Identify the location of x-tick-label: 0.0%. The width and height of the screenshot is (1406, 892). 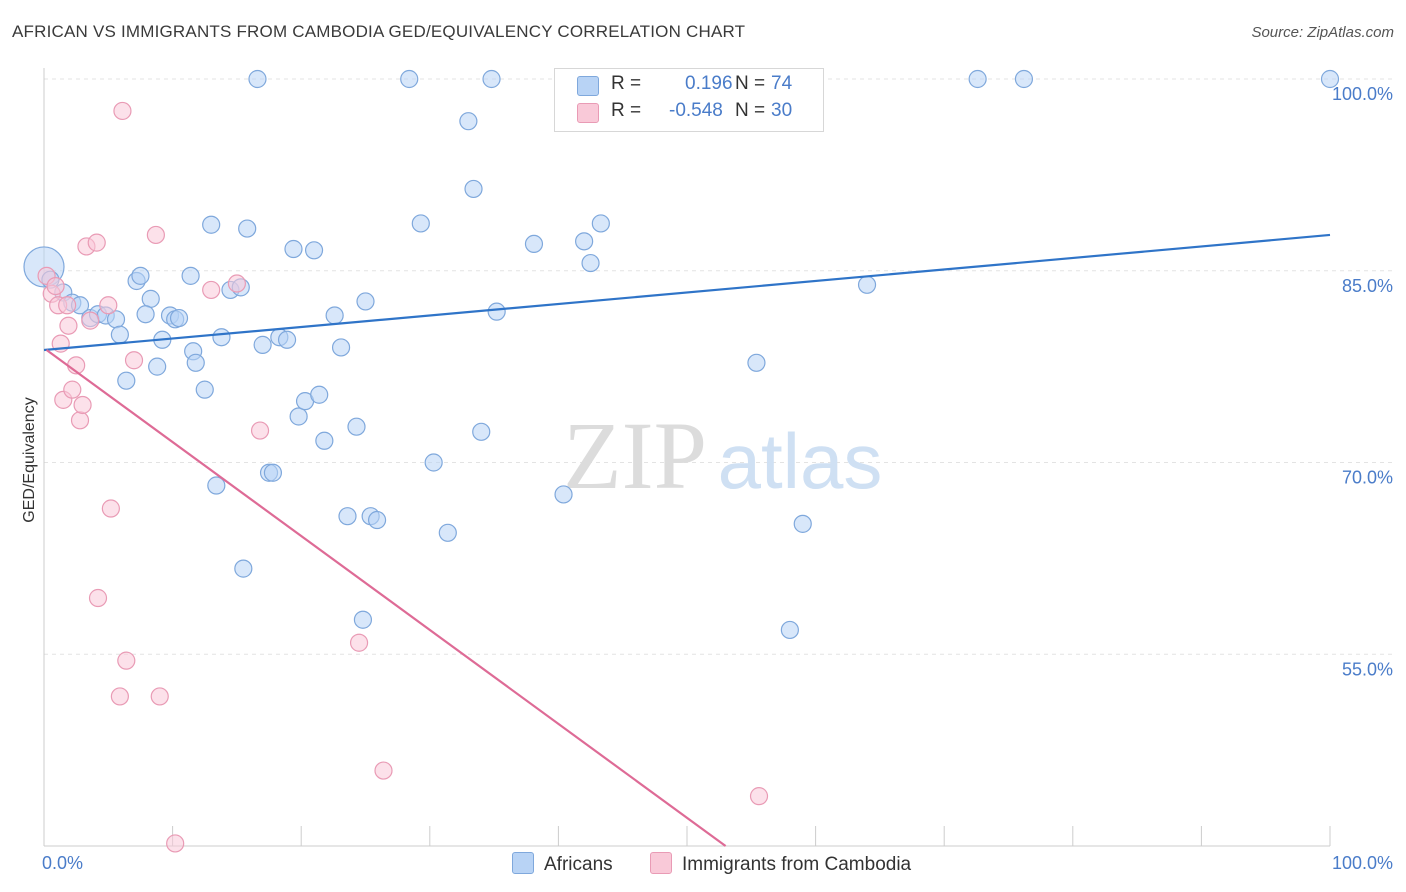
(62, 863).